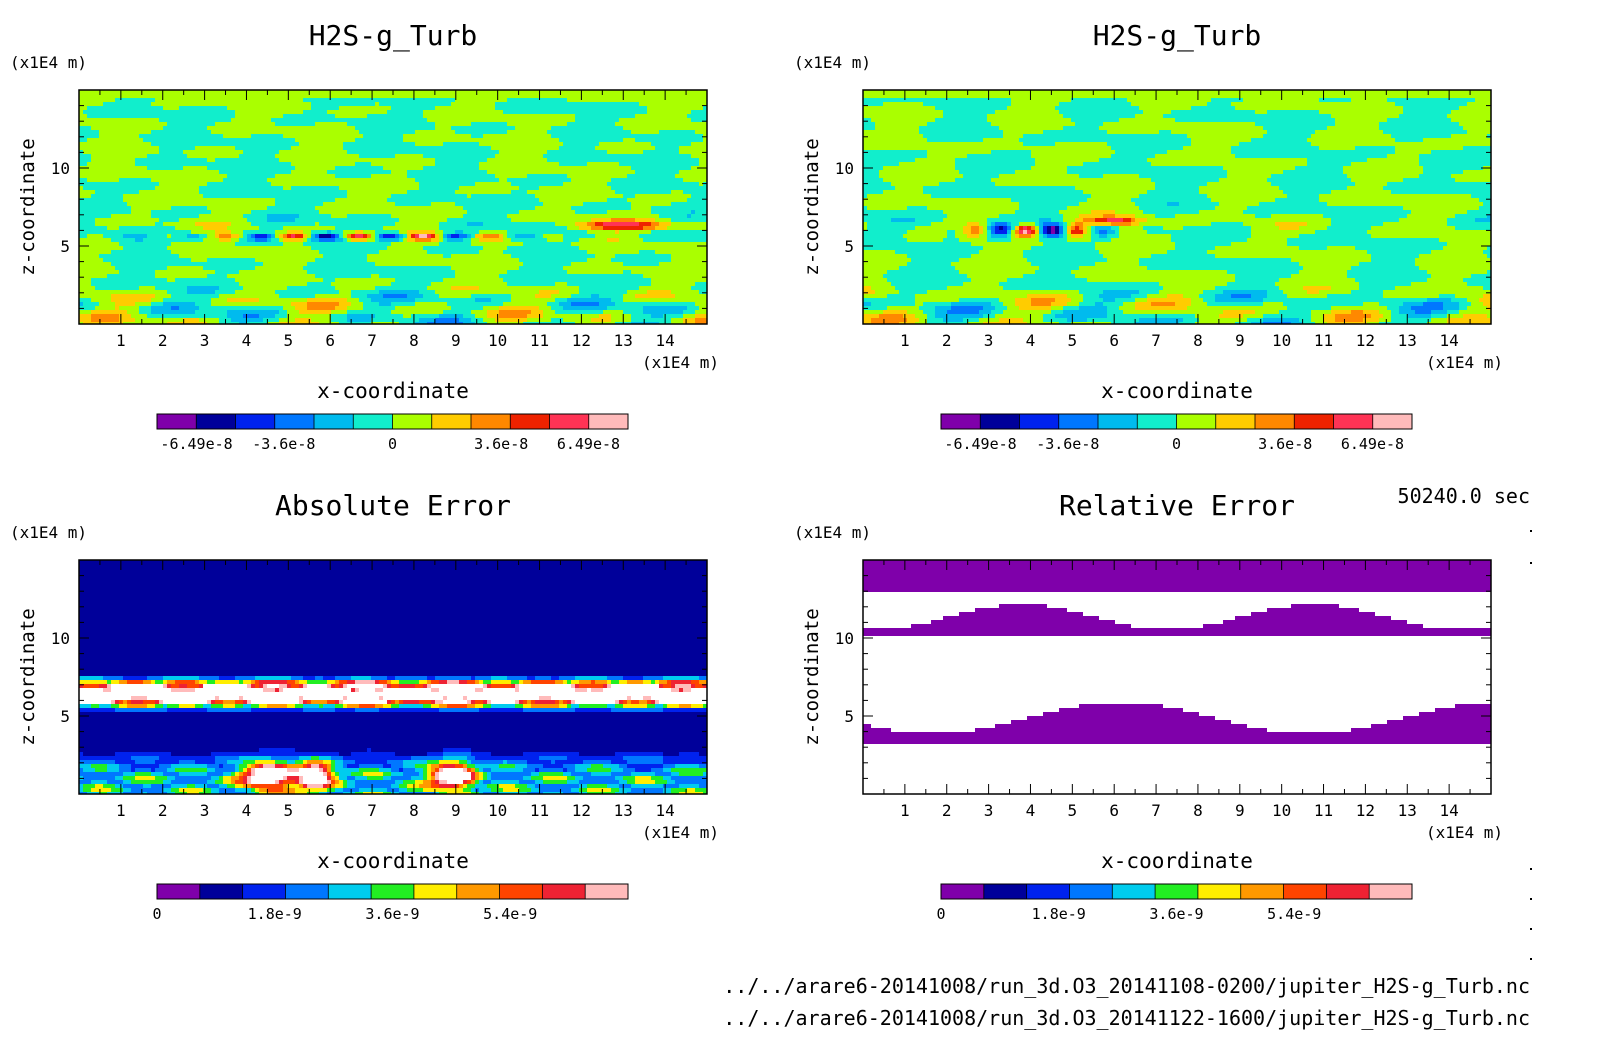  Describe the element at coordinates (1449, 340) in the screenshot. I see `x-tick-label: 14` at that location.